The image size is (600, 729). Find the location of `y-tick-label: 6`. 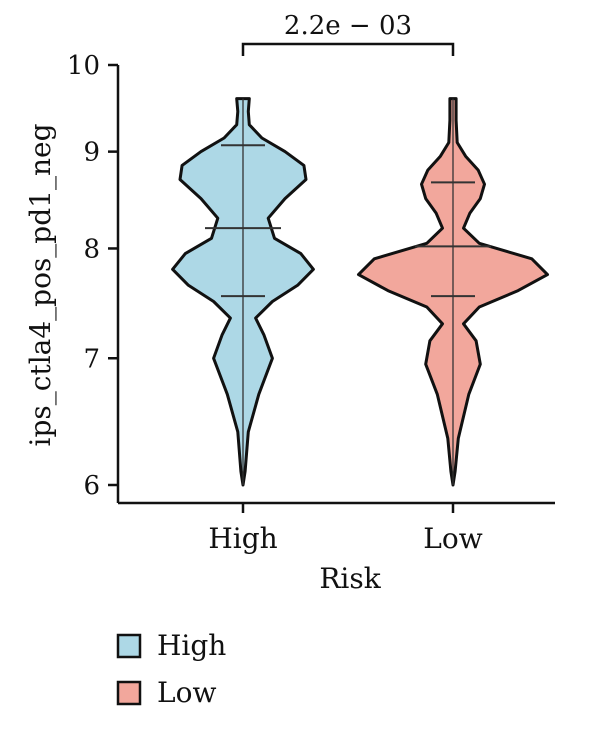

y-tick-label: 6 is located at coordinates (91, 486).